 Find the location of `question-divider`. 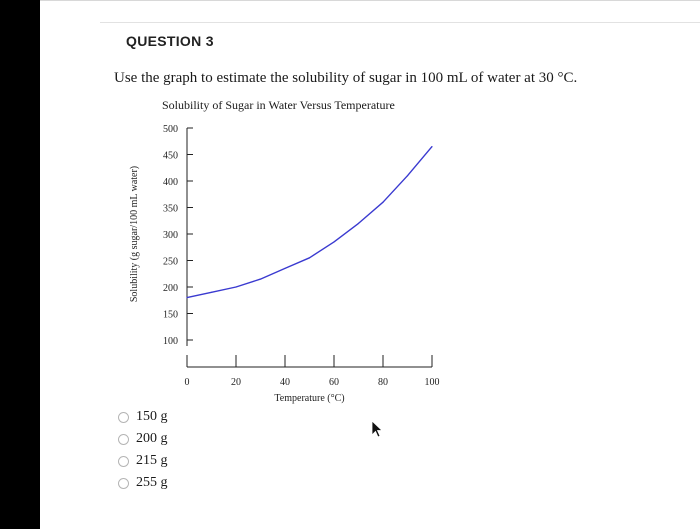

question-divider is located at coordinates (400, 22).